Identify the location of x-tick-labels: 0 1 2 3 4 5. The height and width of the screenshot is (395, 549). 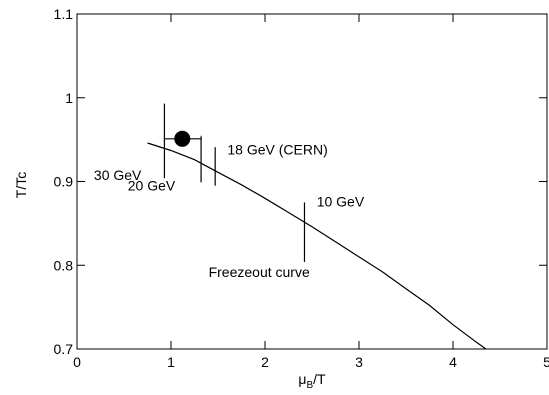
(311, 362).